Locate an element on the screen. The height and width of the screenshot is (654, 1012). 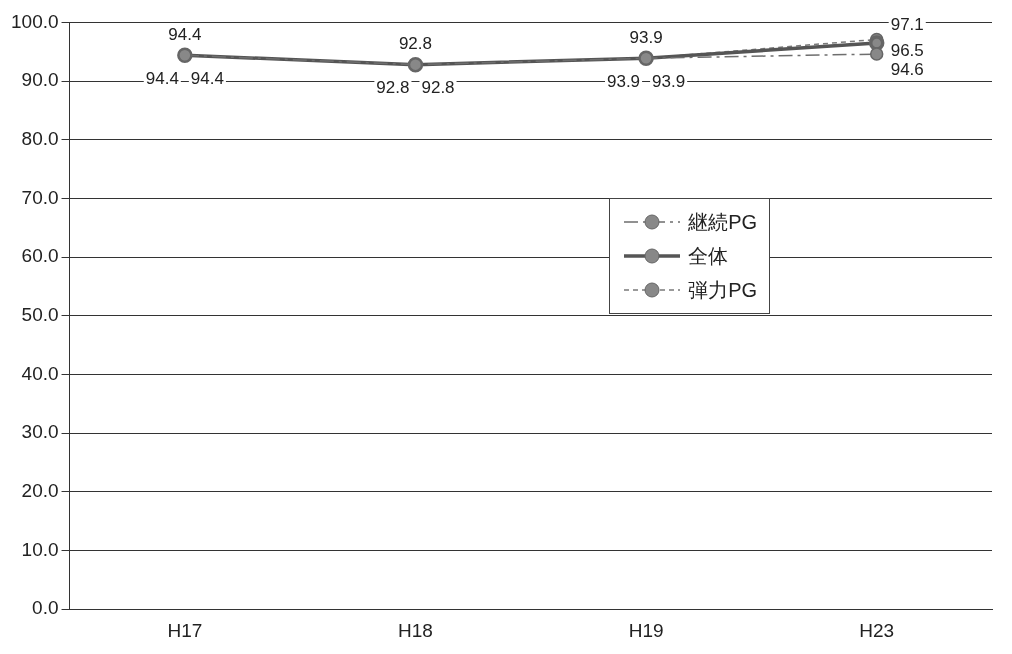
y-tick-label: 80.0 is located at coordinates (40, 138).